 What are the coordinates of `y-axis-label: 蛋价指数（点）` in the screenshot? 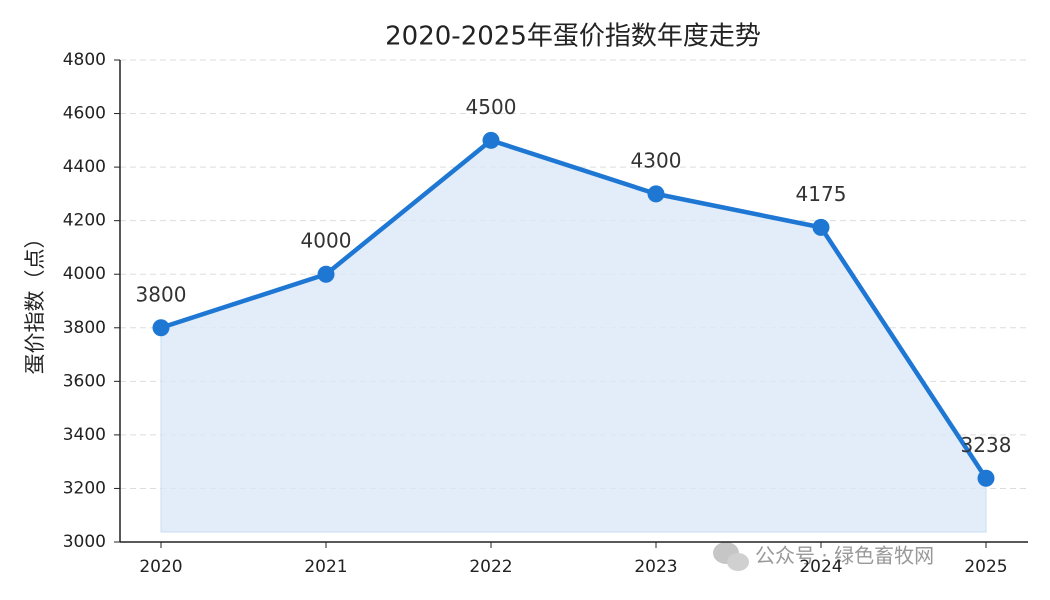 It's located at (35, 301).